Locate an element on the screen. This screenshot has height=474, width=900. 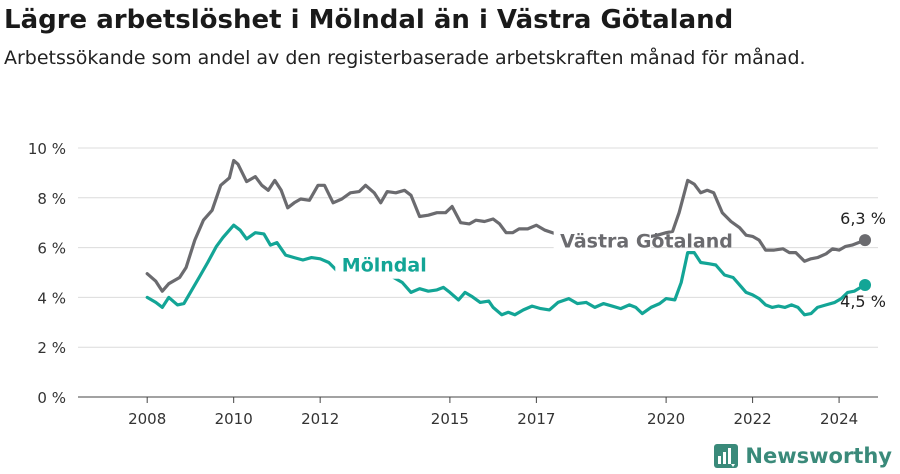
series-end-label: 6,3 % is located at coordinates (863, 218).